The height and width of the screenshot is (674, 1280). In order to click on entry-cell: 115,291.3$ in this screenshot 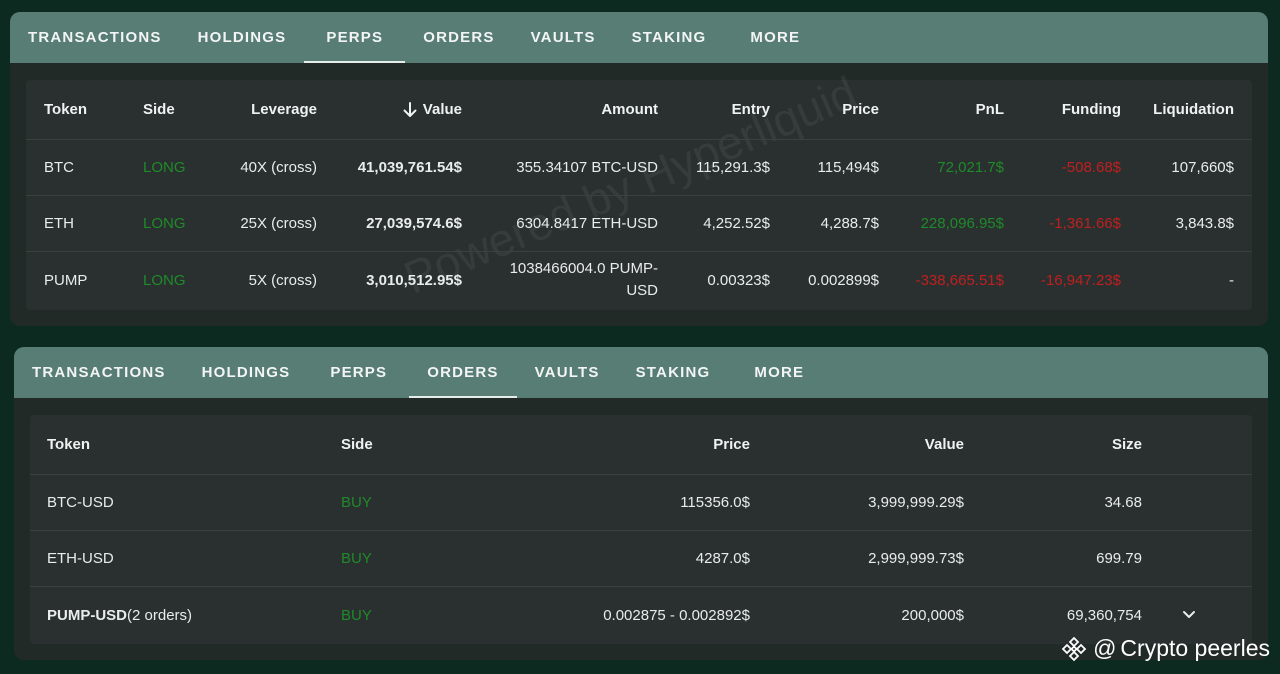, I will do `click(733, 167)`.